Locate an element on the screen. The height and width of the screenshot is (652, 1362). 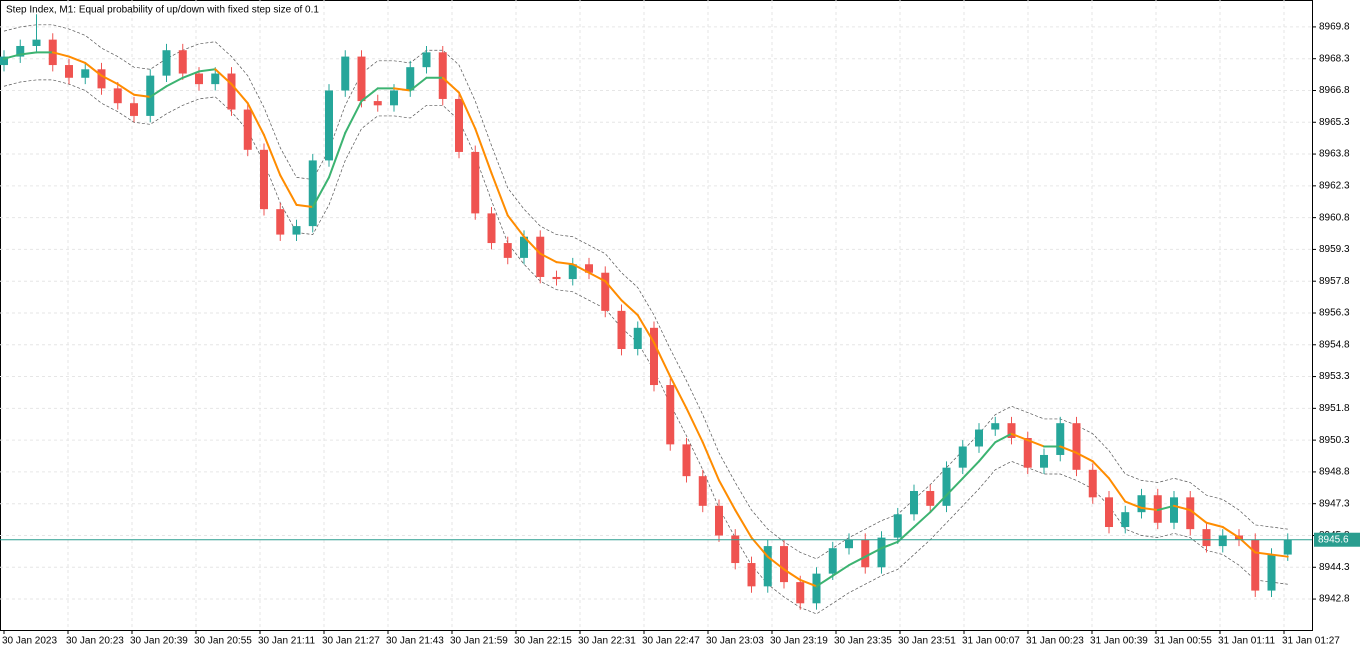
price-label-box is located at coordinates (1337, 539).